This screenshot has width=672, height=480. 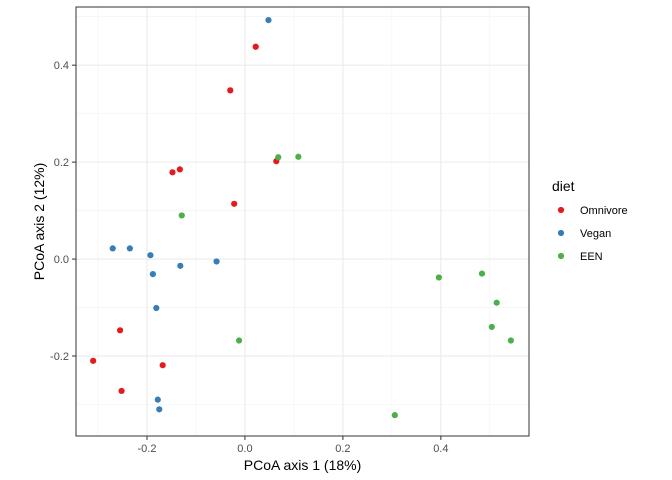 What do you see at coordinates (63, 211) in the screenshot?
I see `y-axis-ticks: -0.2 0.0 0.2 0.4` at bounding box center [63, 211].